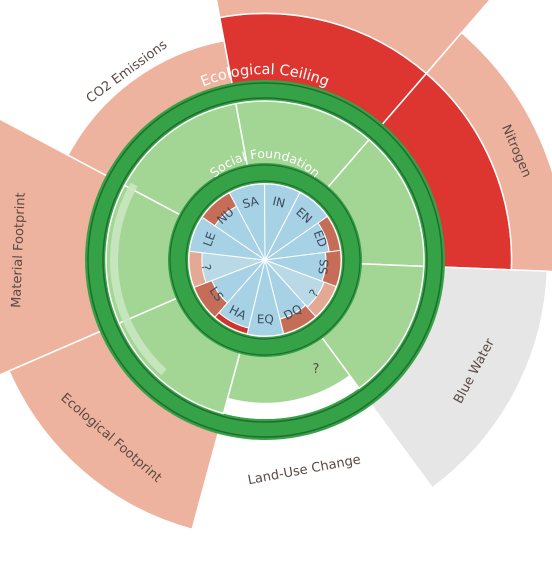 The image size is (552, 563). I want to click on social-label-ls: LS, so click(217, 294).